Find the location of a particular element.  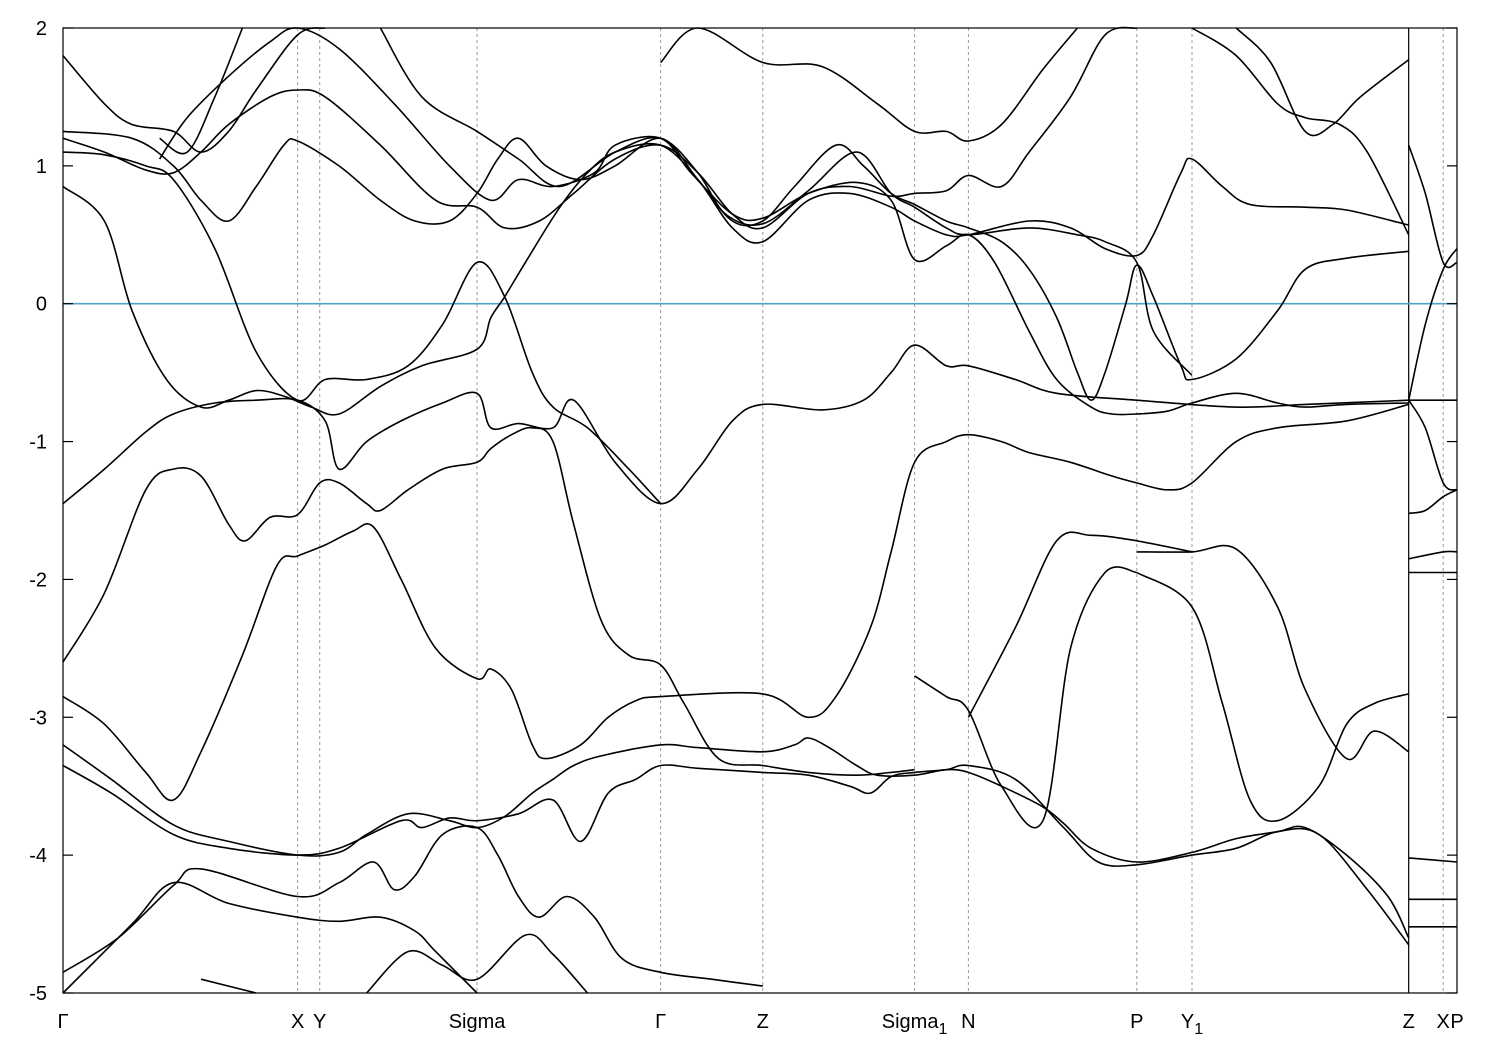

x-tick-label: Sigma is located at coordinates (478, 1022).